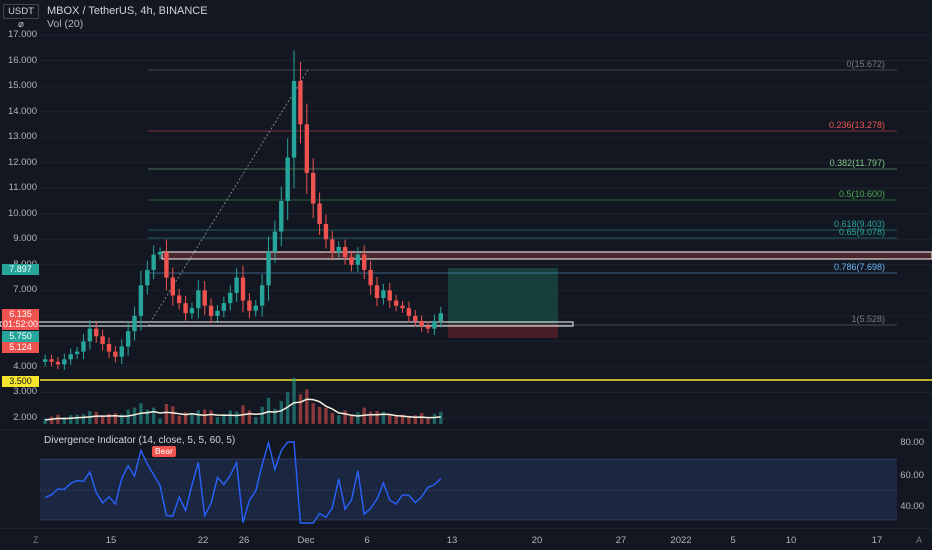 This screenshot has width=932, height=550. What do you see at coordinates (919, 540) in the screenshot?
I see `auto-scale-icon: A` at bounding box center [919, 540].